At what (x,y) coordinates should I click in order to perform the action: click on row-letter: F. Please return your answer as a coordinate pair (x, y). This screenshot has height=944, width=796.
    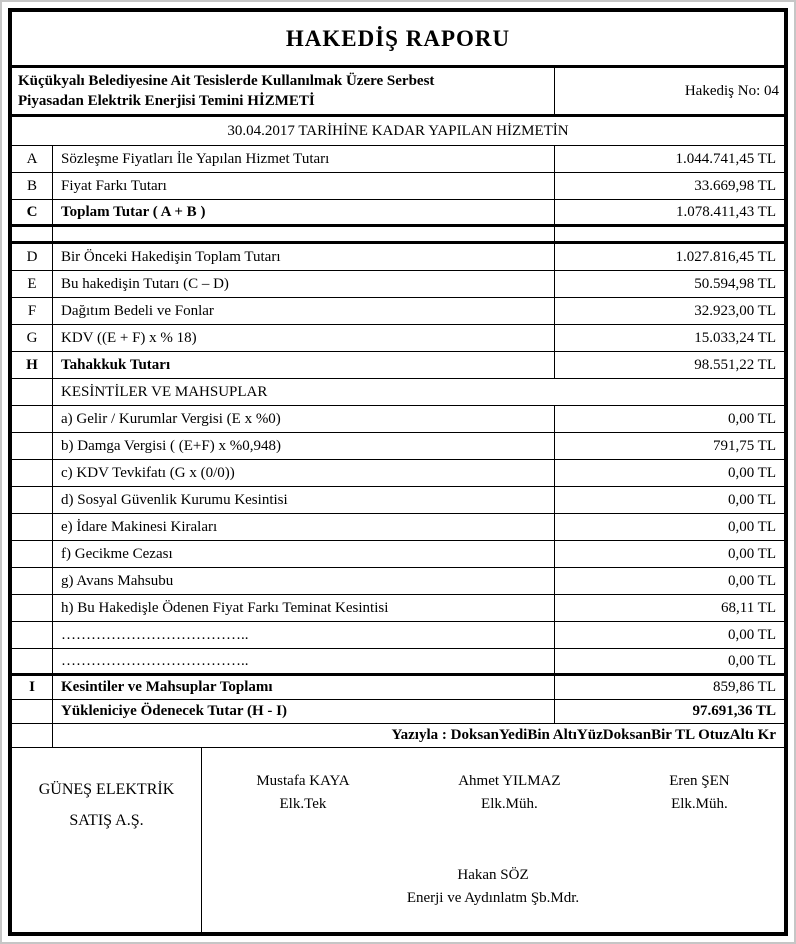
    Looking at the image, I should click on (32, 311).